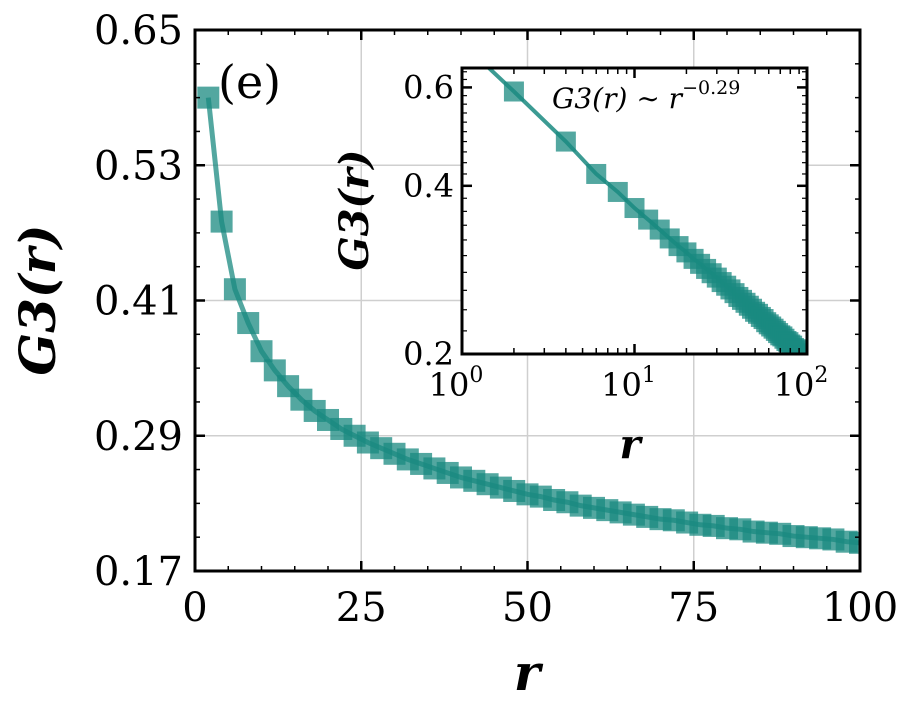 The image size is (905, 724). Describe the element at coordinates (711, 88) in the screenshot. I see `inset-annotation-exponent: −0.29` at that location.